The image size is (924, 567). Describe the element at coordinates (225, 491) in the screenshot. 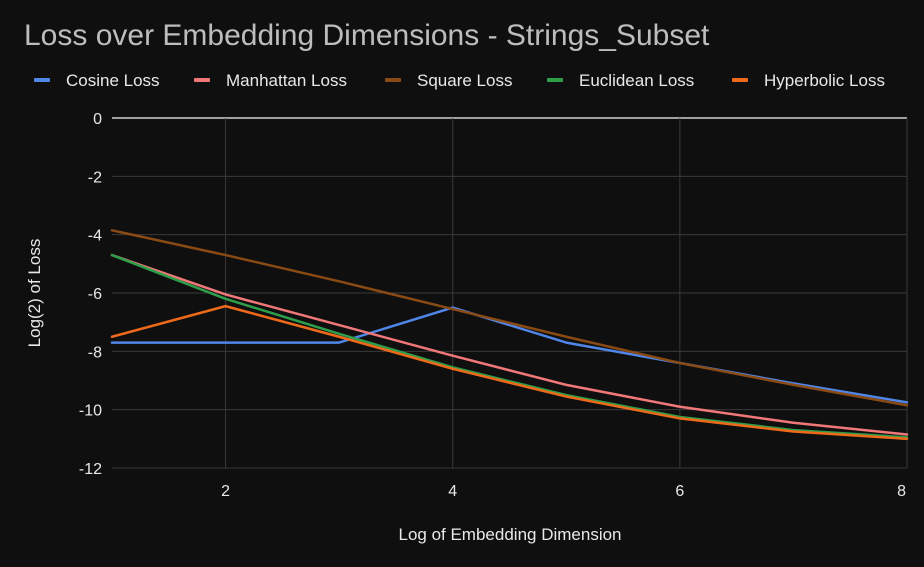

I see `x-tick-label: 2` at that location.